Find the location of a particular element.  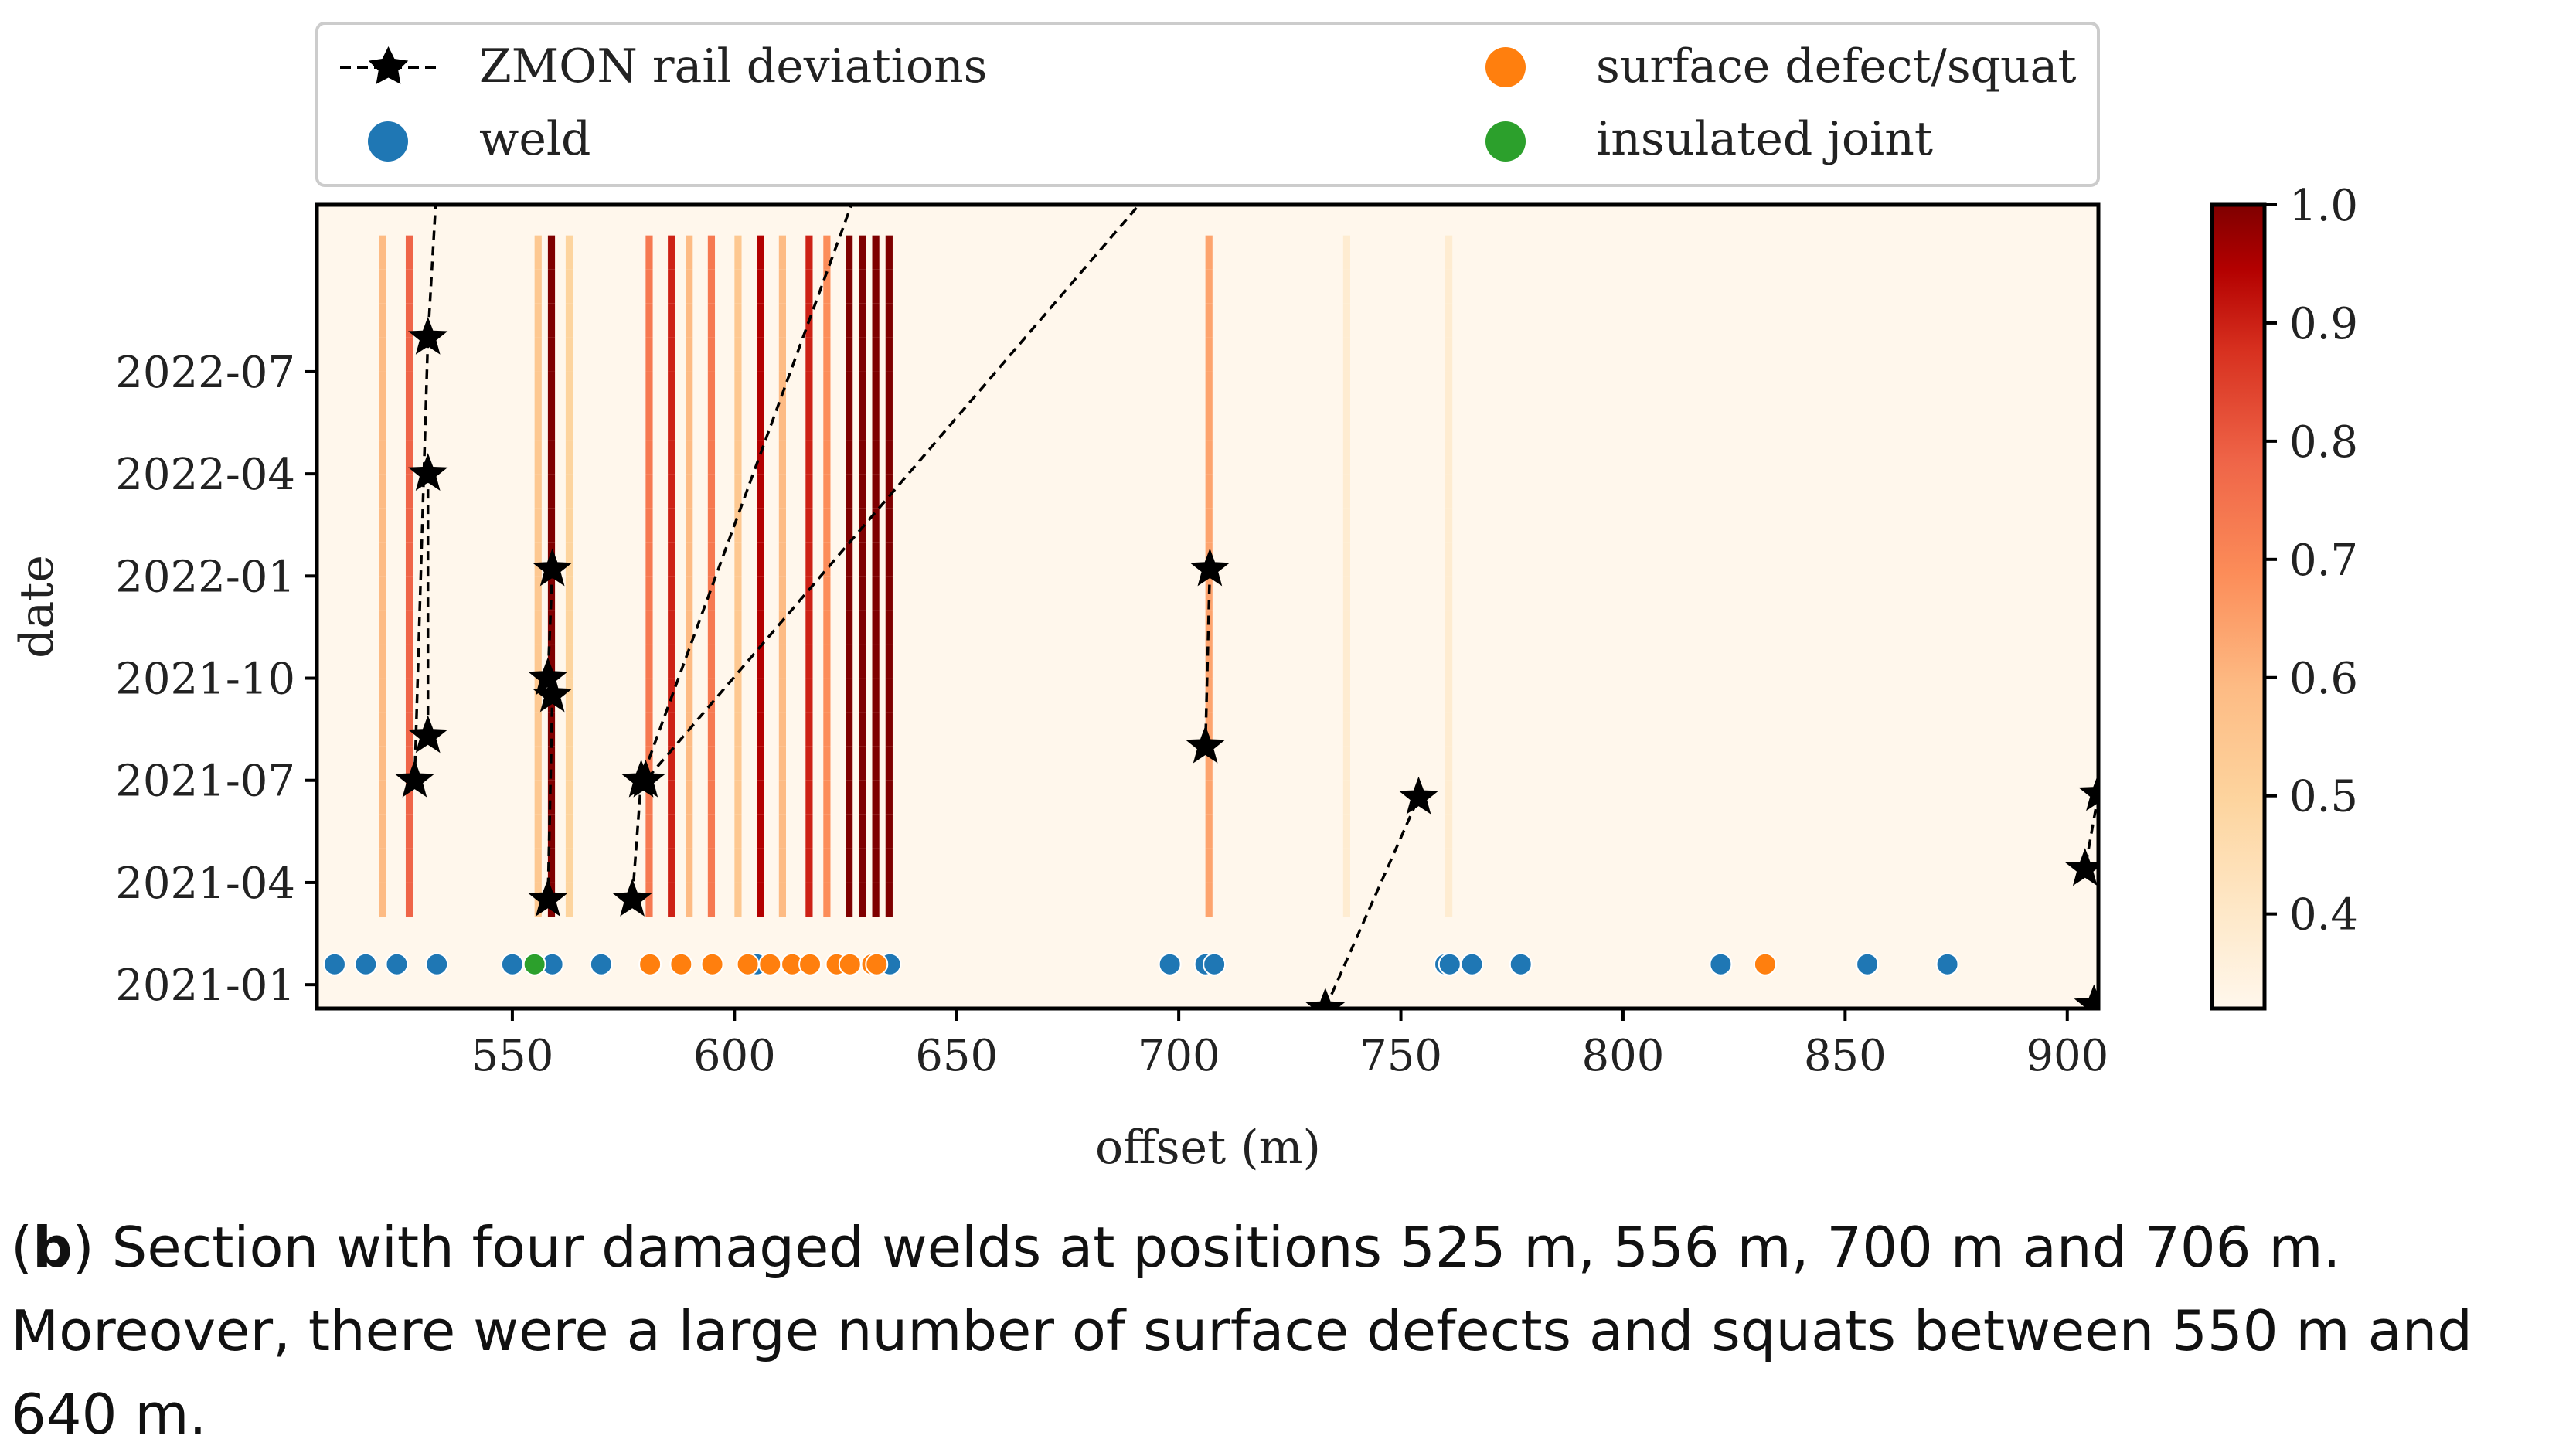

legend-insulated: insulated joint is located at coordinates (1709, 139).